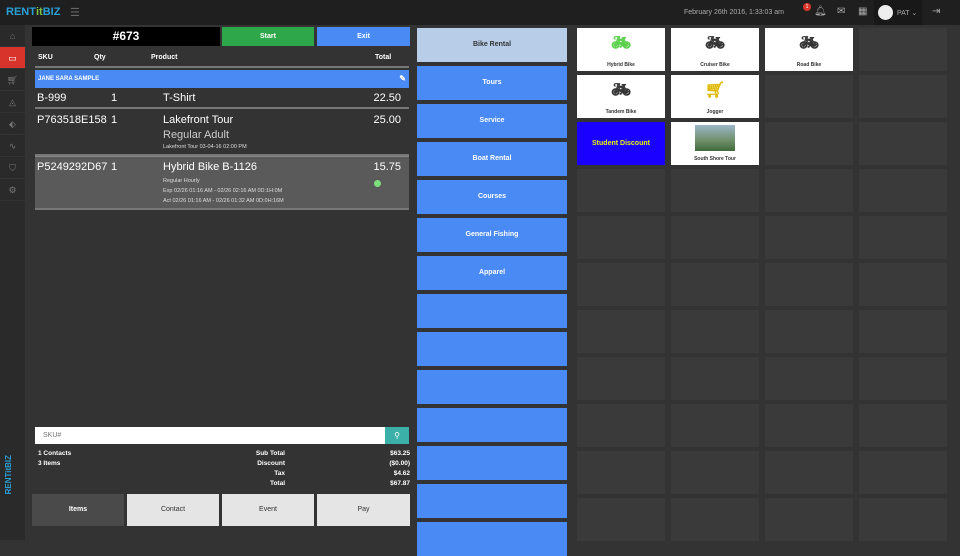 The width and height of the screenshot is (960, 556). What do you see at coordinates (179, 98) in the screenshot?
I see `line-product: T-Shirt` at bounding box center [179, 98].